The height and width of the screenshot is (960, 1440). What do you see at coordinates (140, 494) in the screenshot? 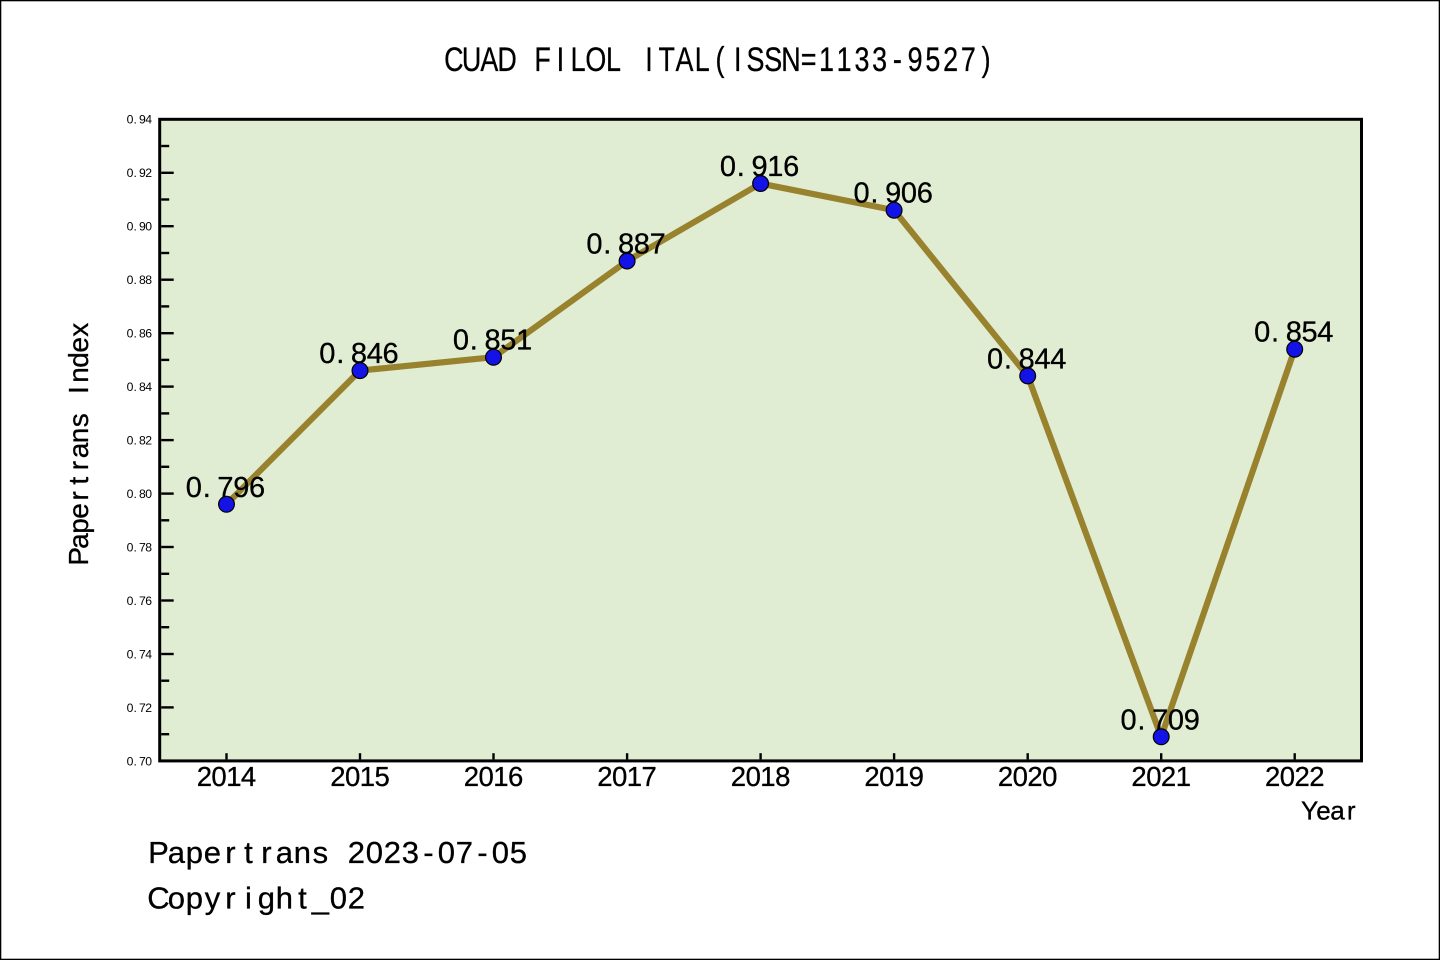
I see `svg-text: 0.80` at bounding box center [140, 494].